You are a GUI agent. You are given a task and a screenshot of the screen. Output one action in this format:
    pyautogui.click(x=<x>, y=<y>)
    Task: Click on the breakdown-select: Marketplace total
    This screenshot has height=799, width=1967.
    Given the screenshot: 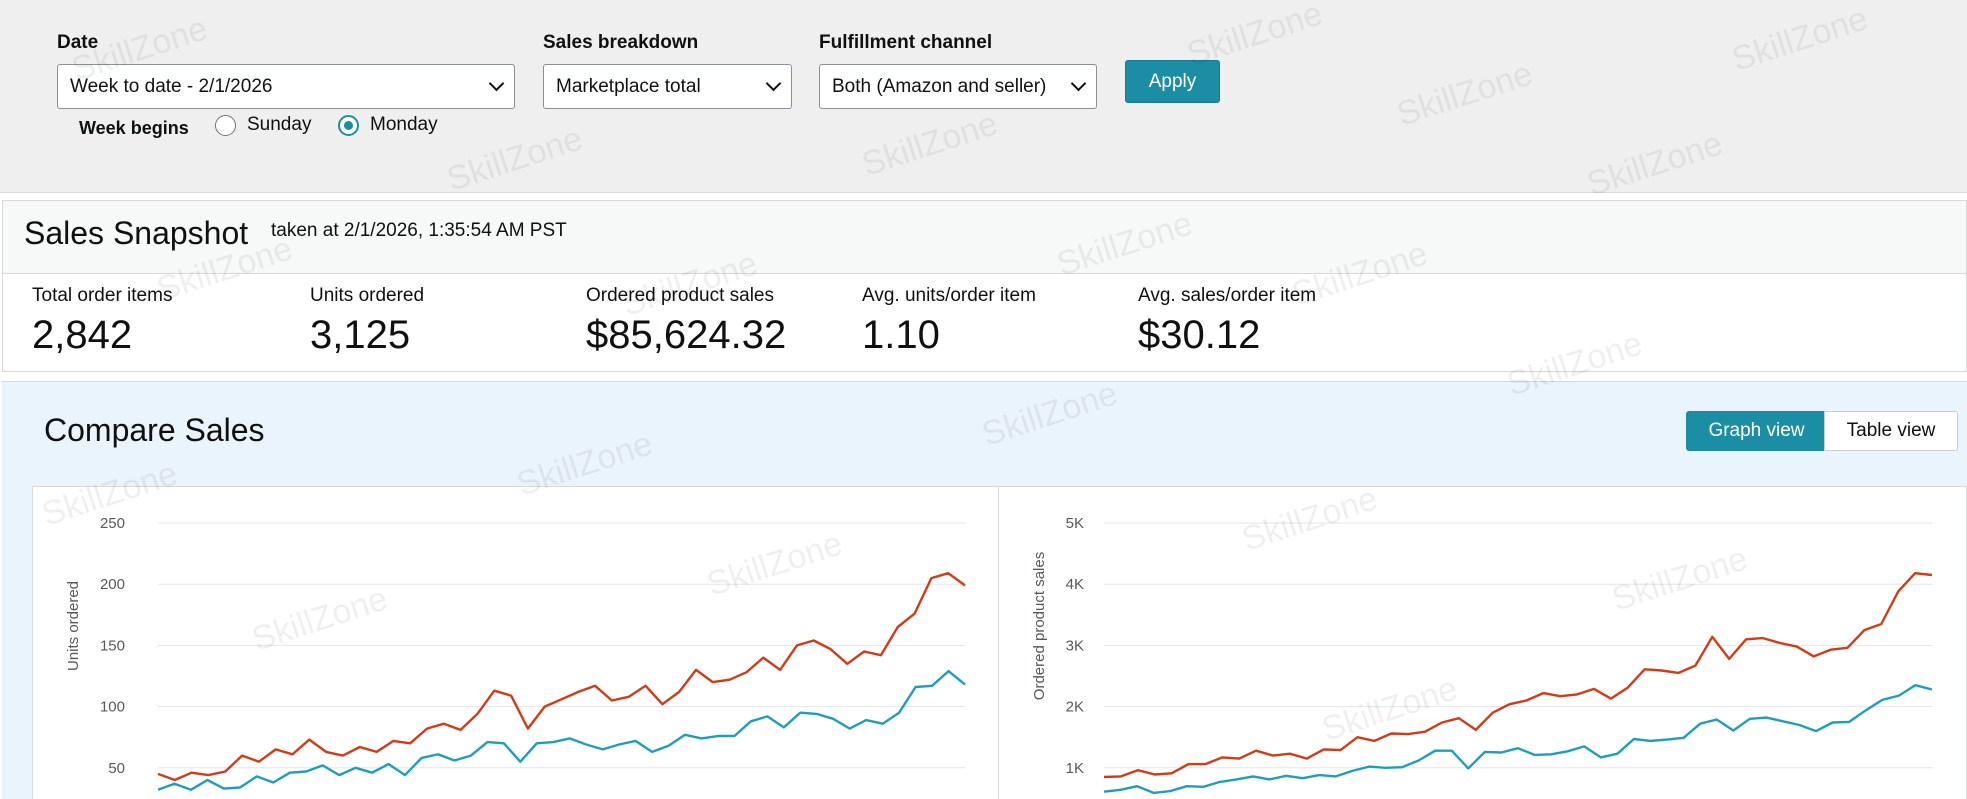 What is the action you would take?
    pyautogui.click(x=667, y=86)
    